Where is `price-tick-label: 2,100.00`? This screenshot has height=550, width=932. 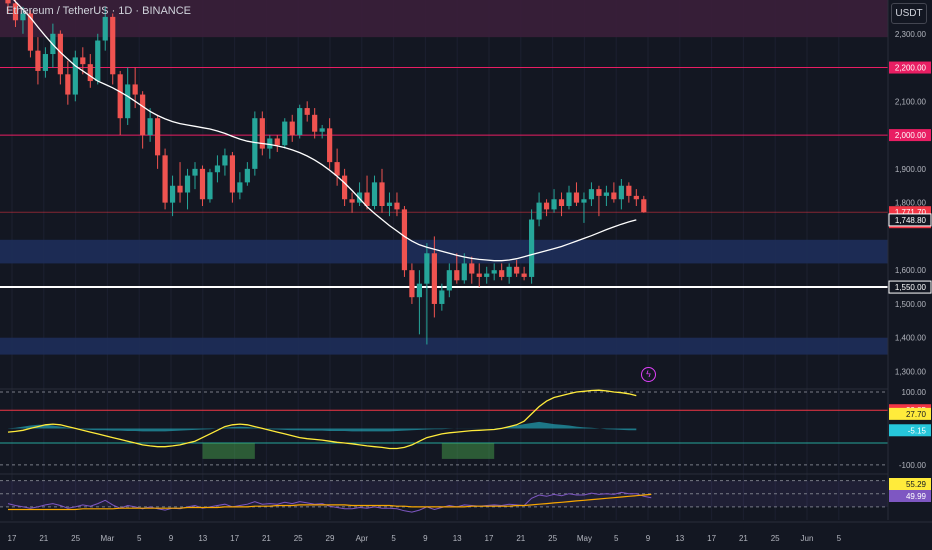
price-tick-label: 2,100.00 is located at coordinates (911, 101).